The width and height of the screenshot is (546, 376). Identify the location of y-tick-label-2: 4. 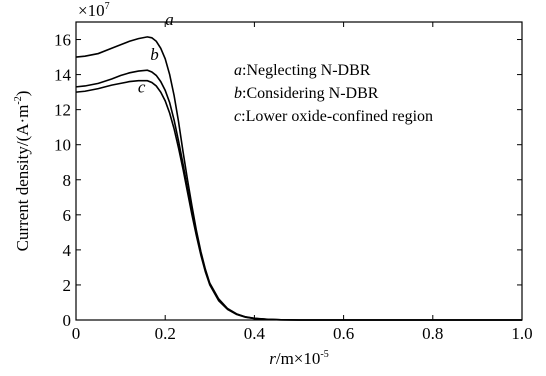
(67, 250).